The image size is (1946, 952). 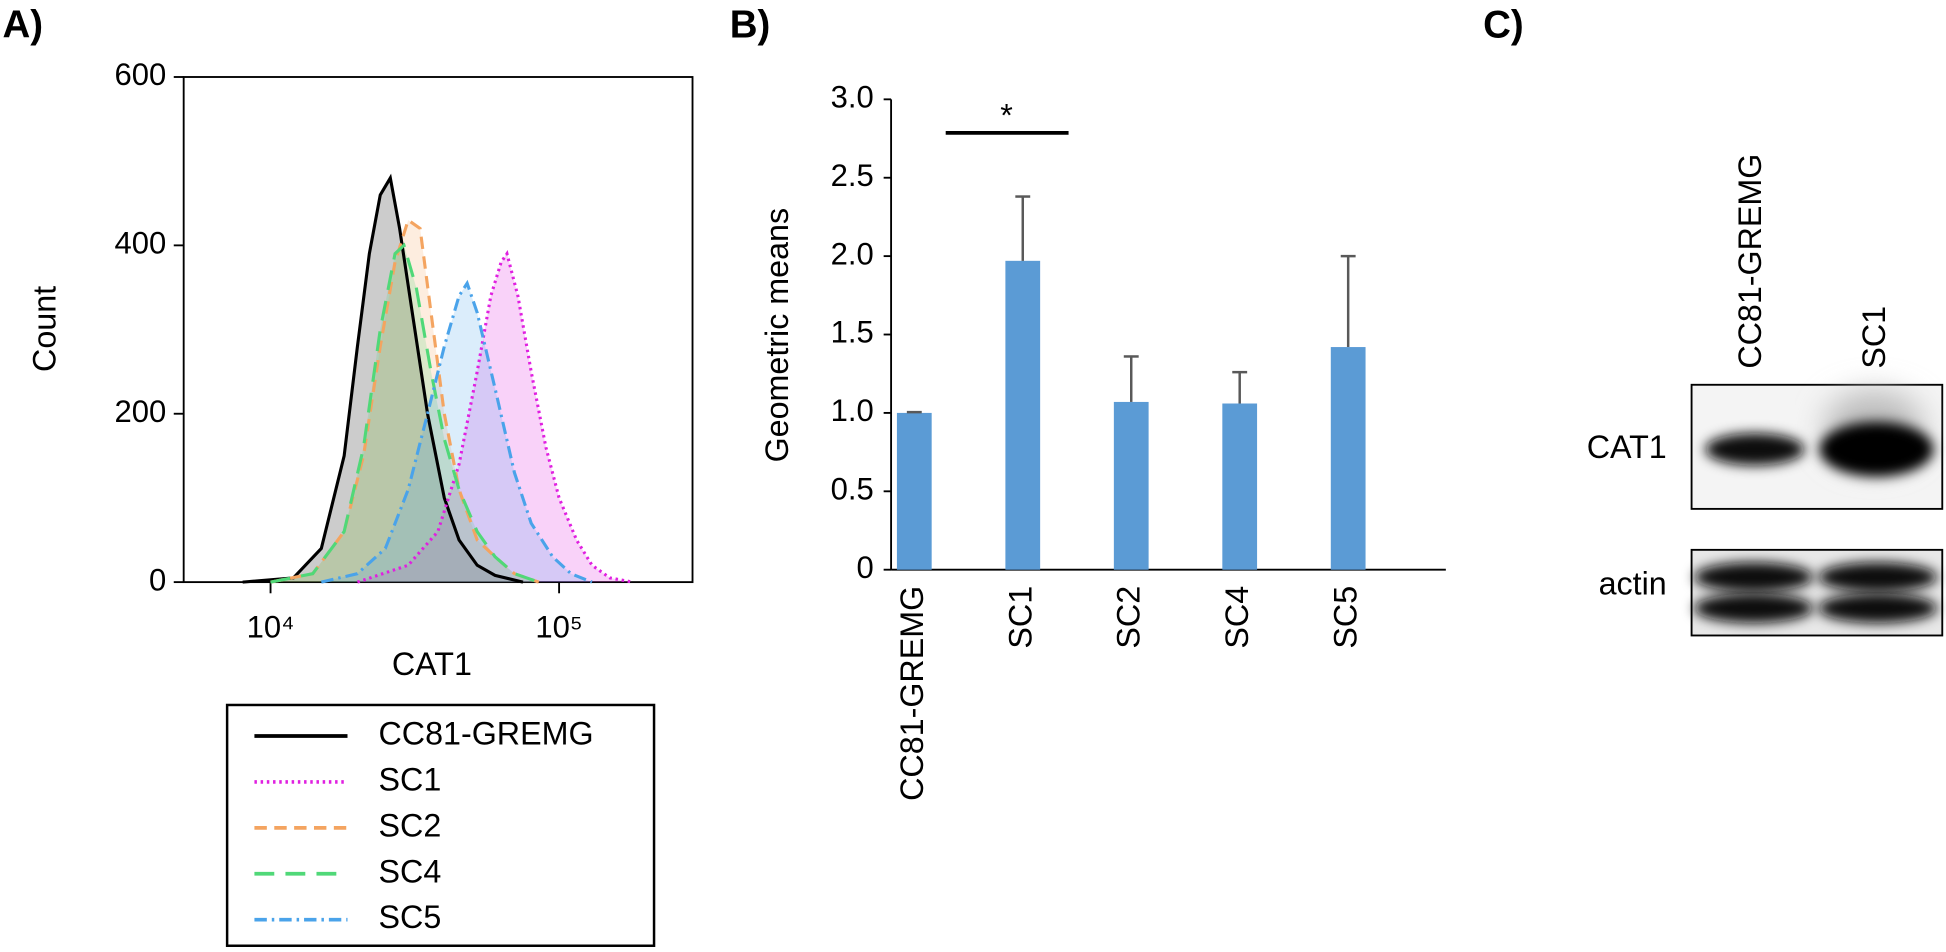 I want to click on x-tick-label: 10⁵, so click(x=558, y=626).